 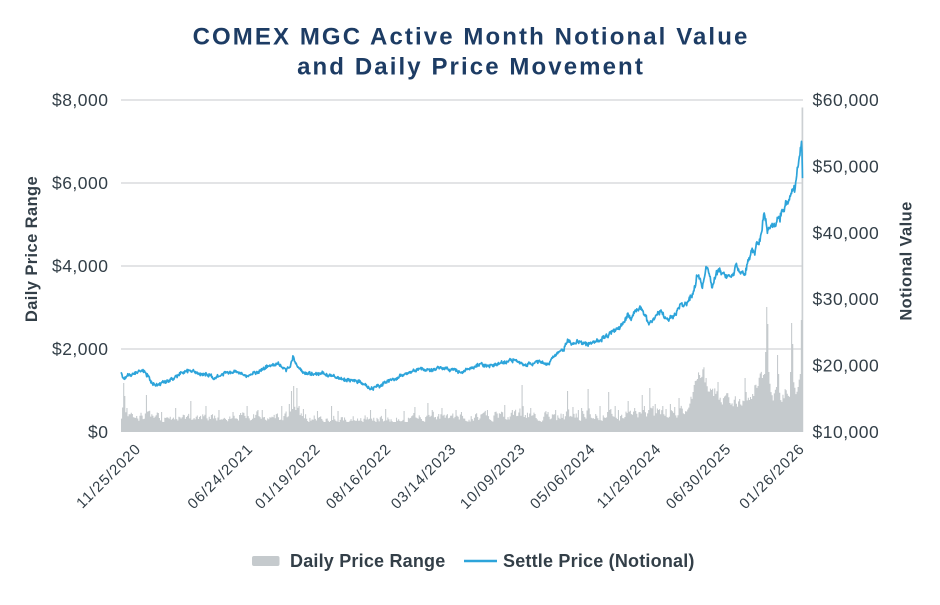 What do you see at coordinates (846, 100) in the screenshot?
I see `svg-text: $60,000` at bounding box center [846, 100].